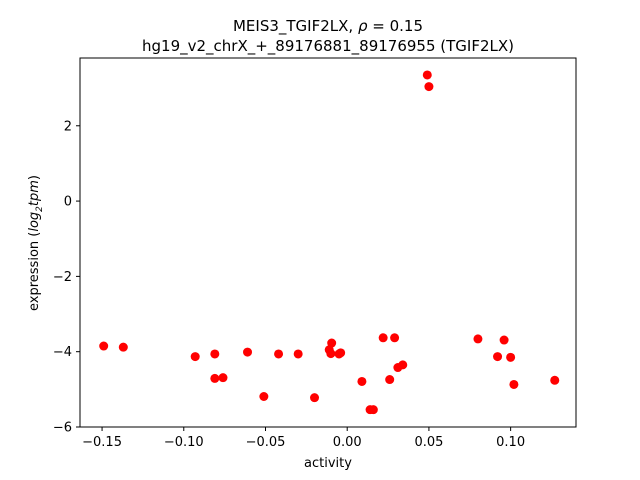 Image resolution: width=640 pixels, height=480 pixels. What do you see at coordinates (328, 26) in the screenshot?
I see `chart-title-line1: MEIS3_TGIF2LX, ρ = 0.15` at bounding box center [328, 26].